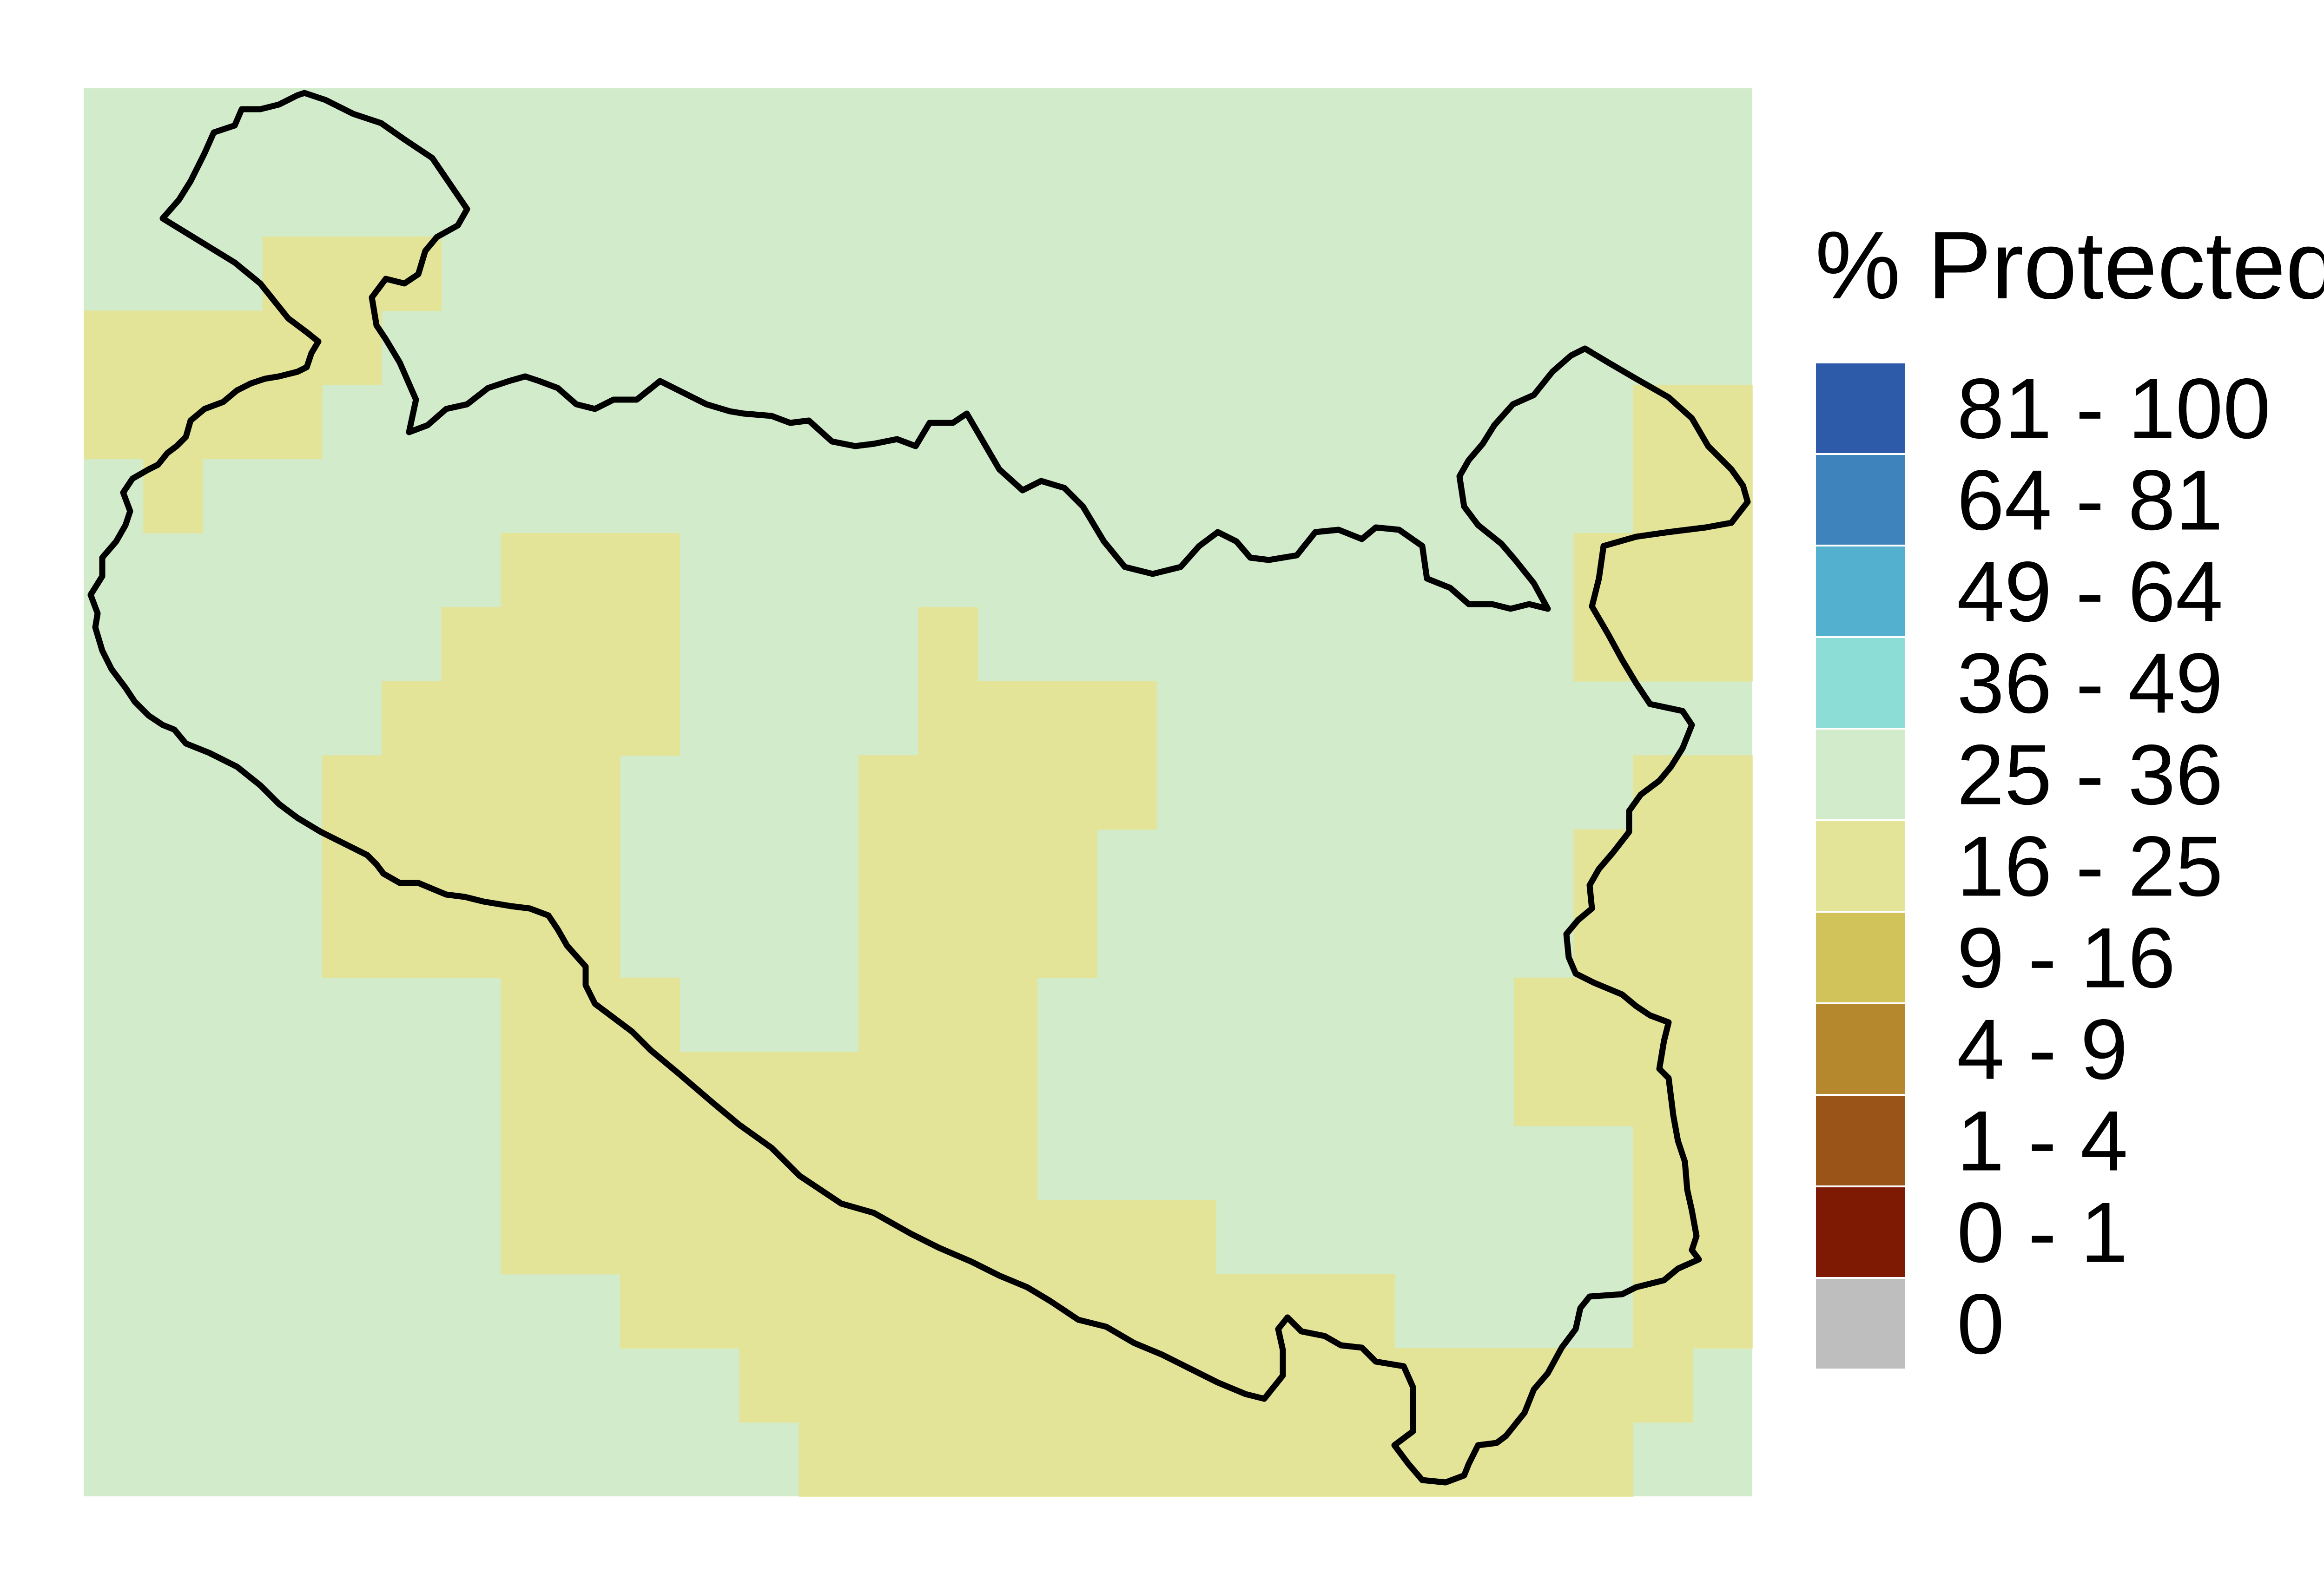  I want to click on legend-label: 4 - 9, so click(2042, 1049).